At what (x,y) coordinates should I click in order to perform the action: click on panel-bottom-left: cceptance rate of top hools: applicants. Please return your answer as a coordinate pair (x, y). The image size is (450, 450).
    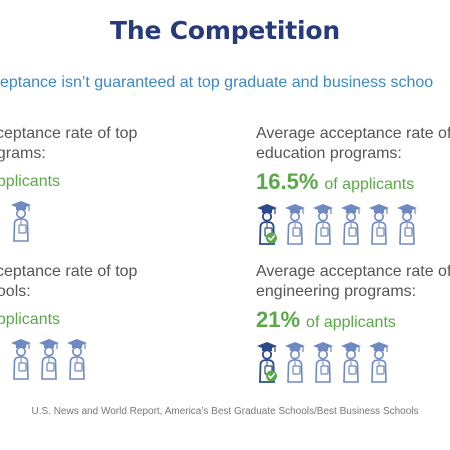
    Looking at the image, I should click on (68, 321).